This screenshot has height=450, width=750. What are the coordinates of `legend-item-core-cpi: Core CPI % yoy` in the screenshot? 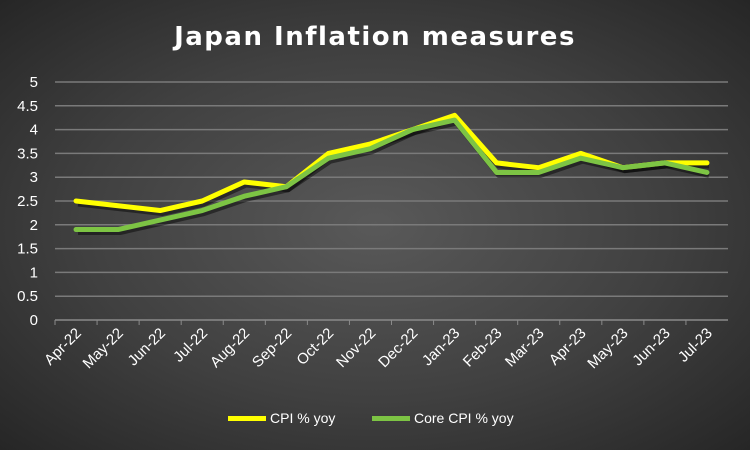 It's located at (443, 418).